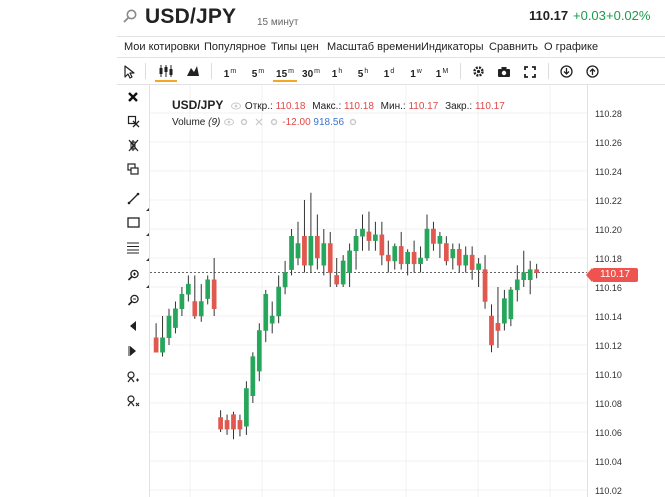  Describe the element at coordinates (452, 47) in the screenshot. I see `menu-item-indicators: Индикаторы` at that location.